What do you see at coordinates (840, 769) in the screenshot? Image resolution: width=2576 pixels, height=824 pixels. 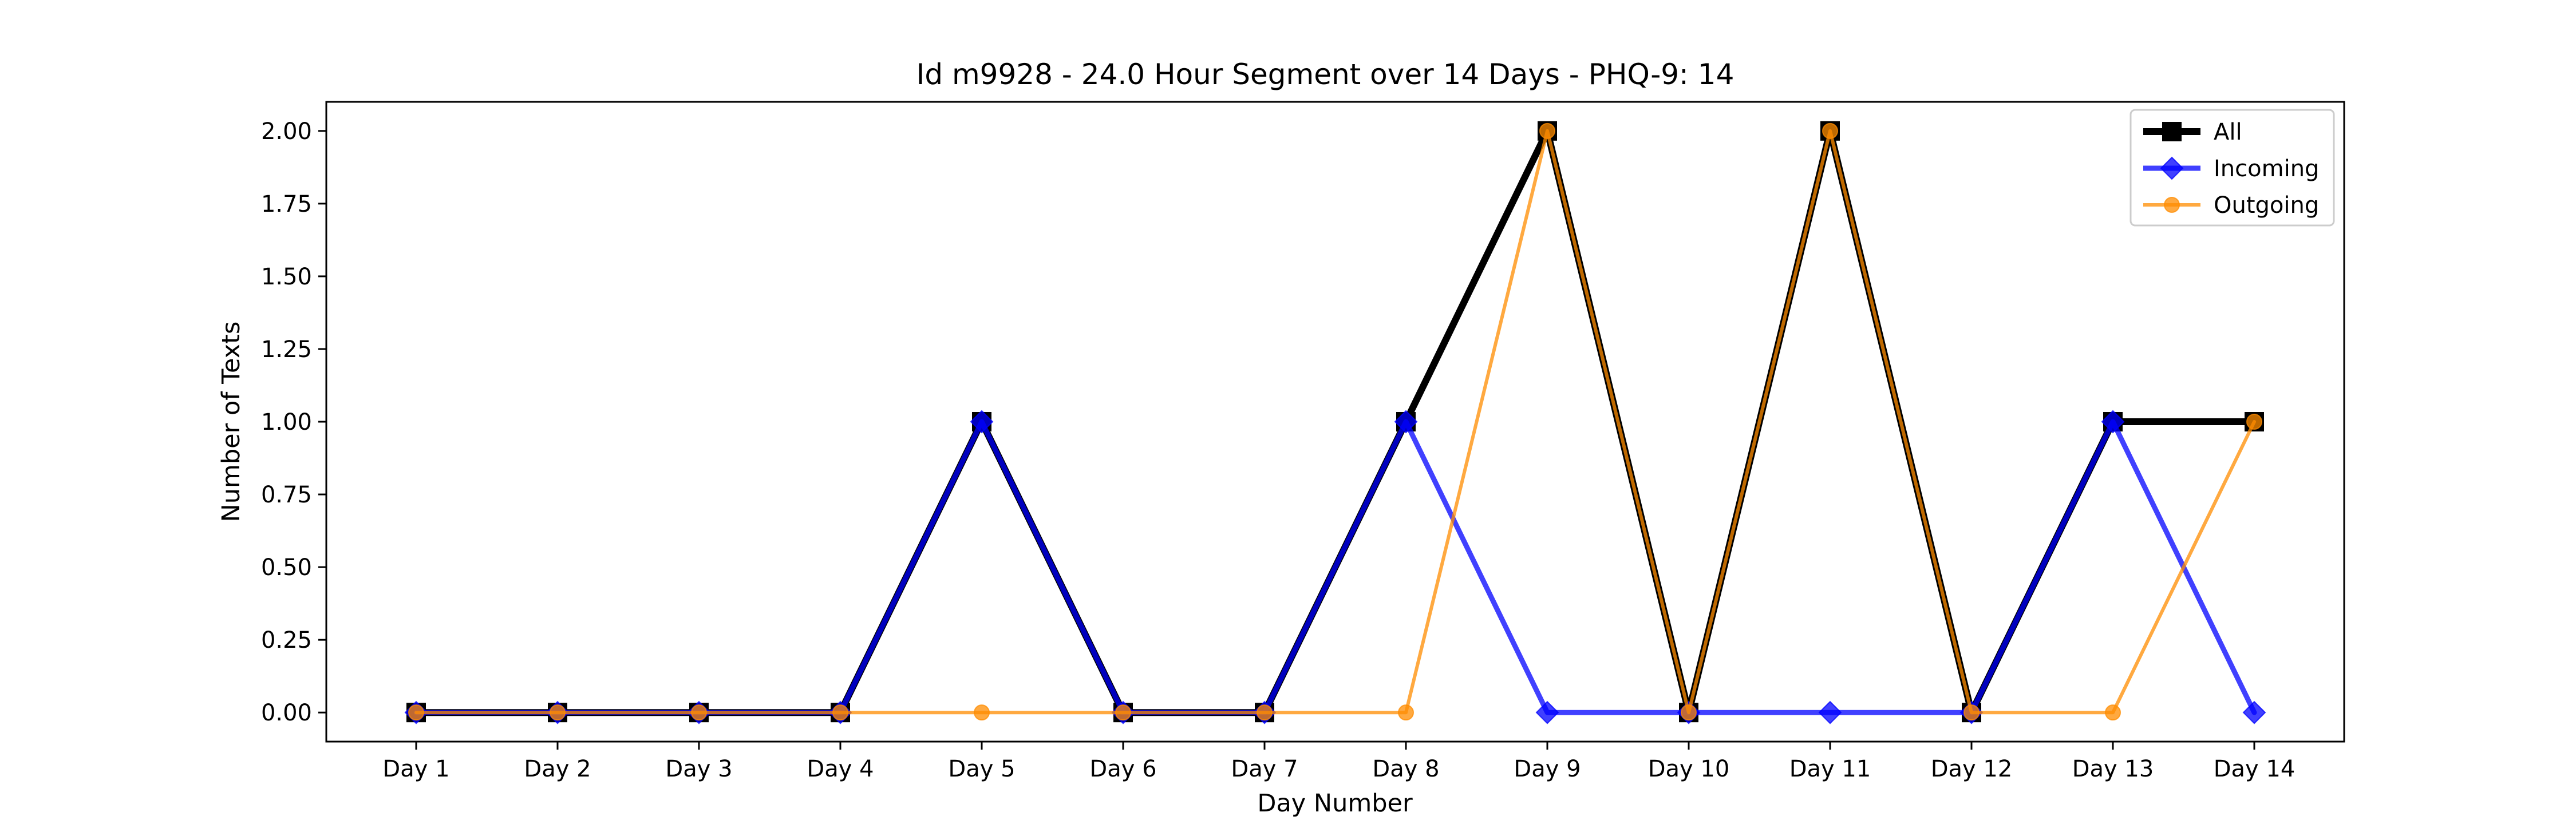 I see `x-tick-label: Day 4` at bounding box center [840, 769].